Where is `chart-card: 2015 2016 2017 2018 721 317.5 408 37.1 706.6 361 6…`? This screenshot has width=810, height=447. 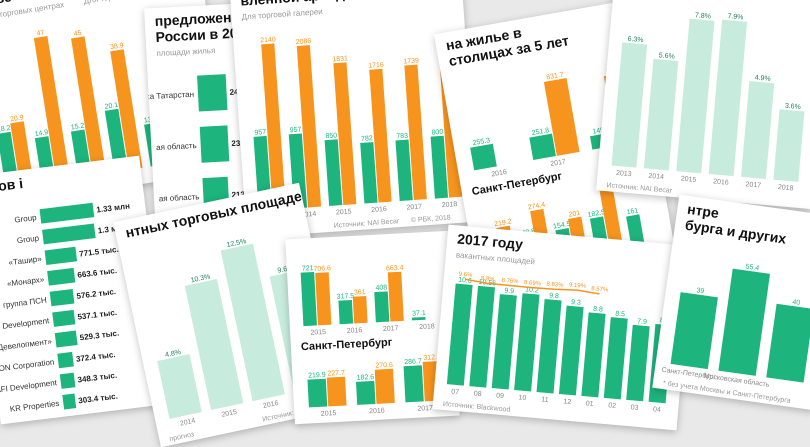
chart-card: 2015 2016 2017 2018 721 317.5 408 37.1 706.6 361 6… is located at coordinates (372, 327).